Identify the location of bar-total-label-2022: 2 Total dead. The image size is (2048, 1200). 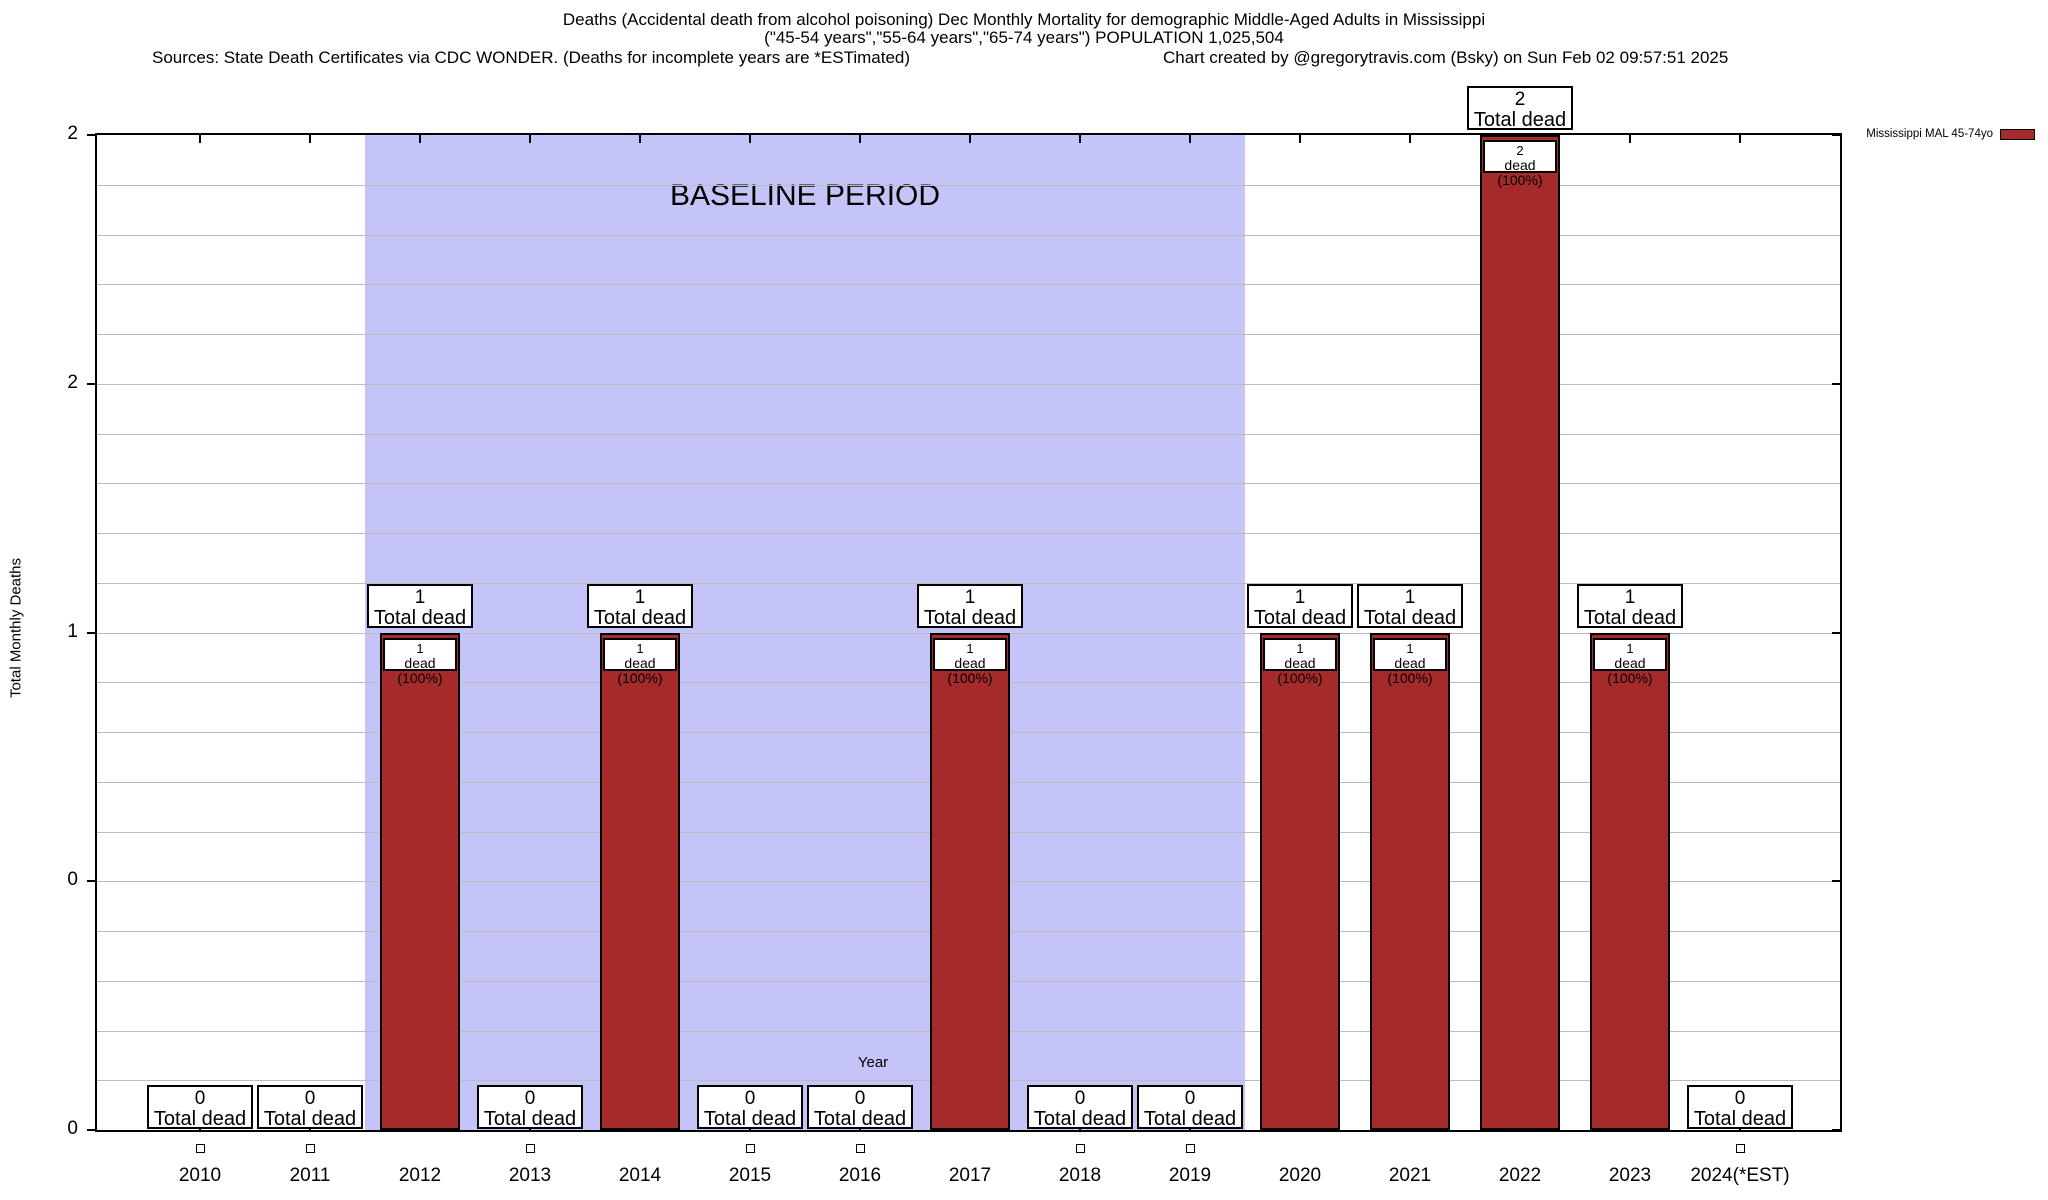
(1520, 108).